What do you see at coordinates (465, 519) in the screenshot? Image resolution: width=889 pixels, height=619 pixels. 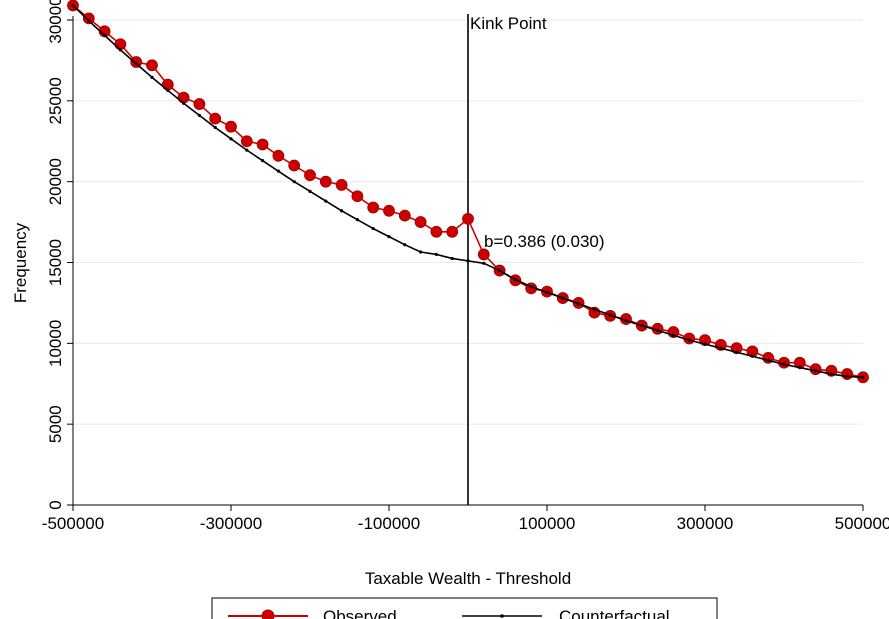 I see `x-axis-ticks: -500000 -300000 -100000 100000 300000 500000` at bounding box center [465, 519].